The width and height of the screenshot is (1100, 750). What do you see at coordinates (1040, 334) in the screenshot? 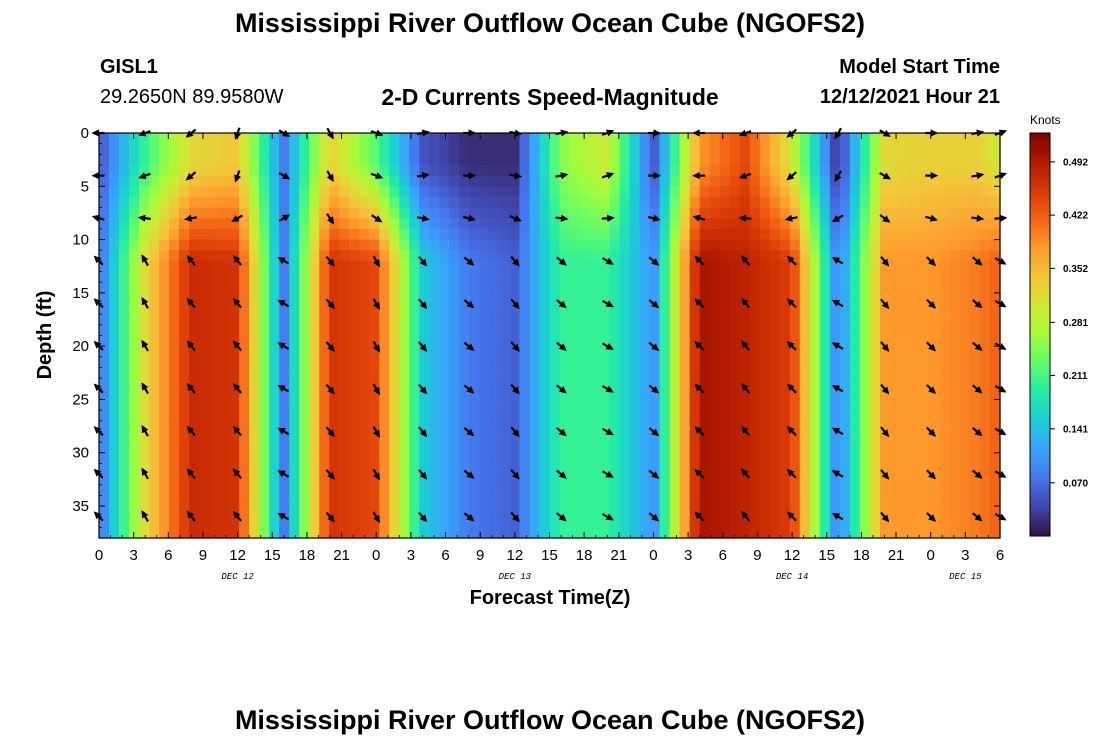
I see `colorbar` at bounding box center [1040, 334].